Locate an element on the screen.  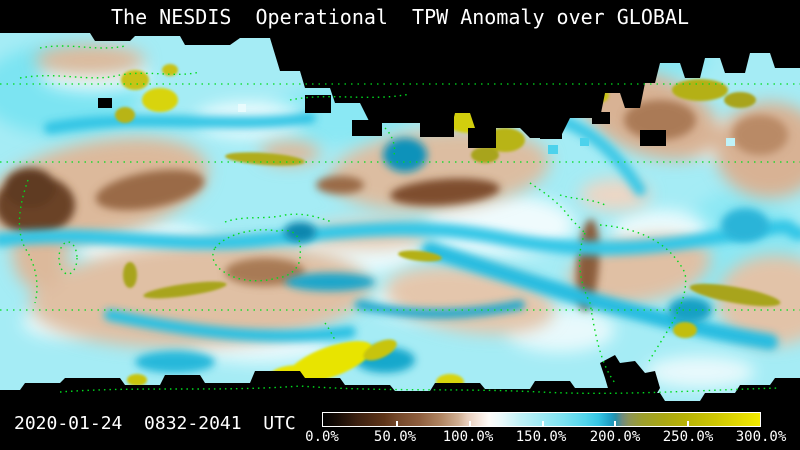
colorbar-label-6: 300.0% is located at coordinates (761, 437).